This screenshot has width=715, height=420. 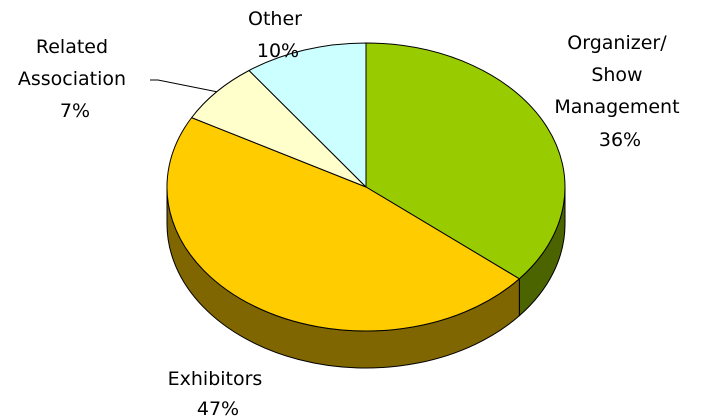 What do you see at coordinates (218, 394) in the screenshot?
I see `slice-label-exhibitors: Exhibitors 47%` at bounding box center [218, 394].